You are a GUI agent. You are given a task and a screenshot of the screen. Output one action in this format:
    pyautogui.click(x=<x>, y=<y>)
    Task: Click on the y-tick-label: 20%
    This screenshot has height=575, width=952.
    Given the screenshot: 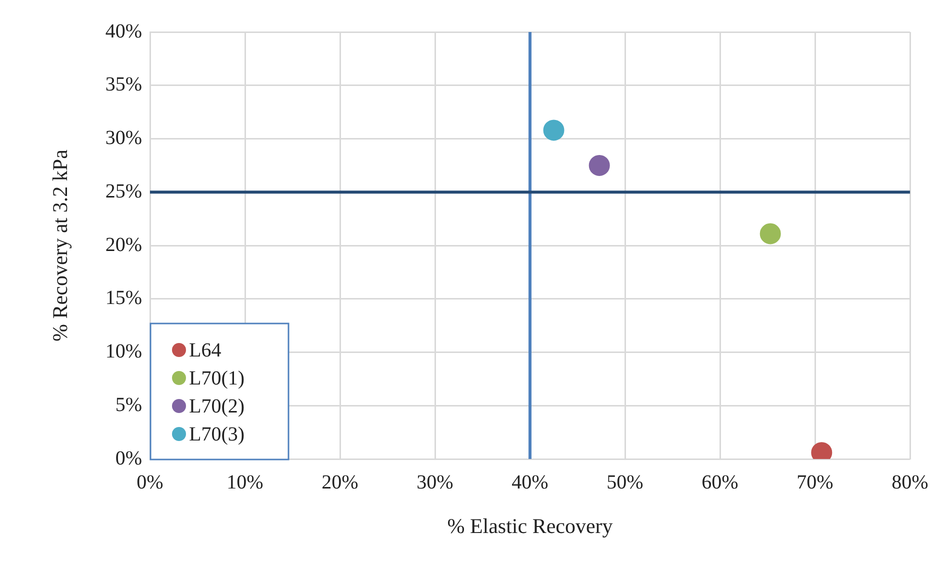 What is the action you would take?
    pyautogui.click(x=123, y=245)
    